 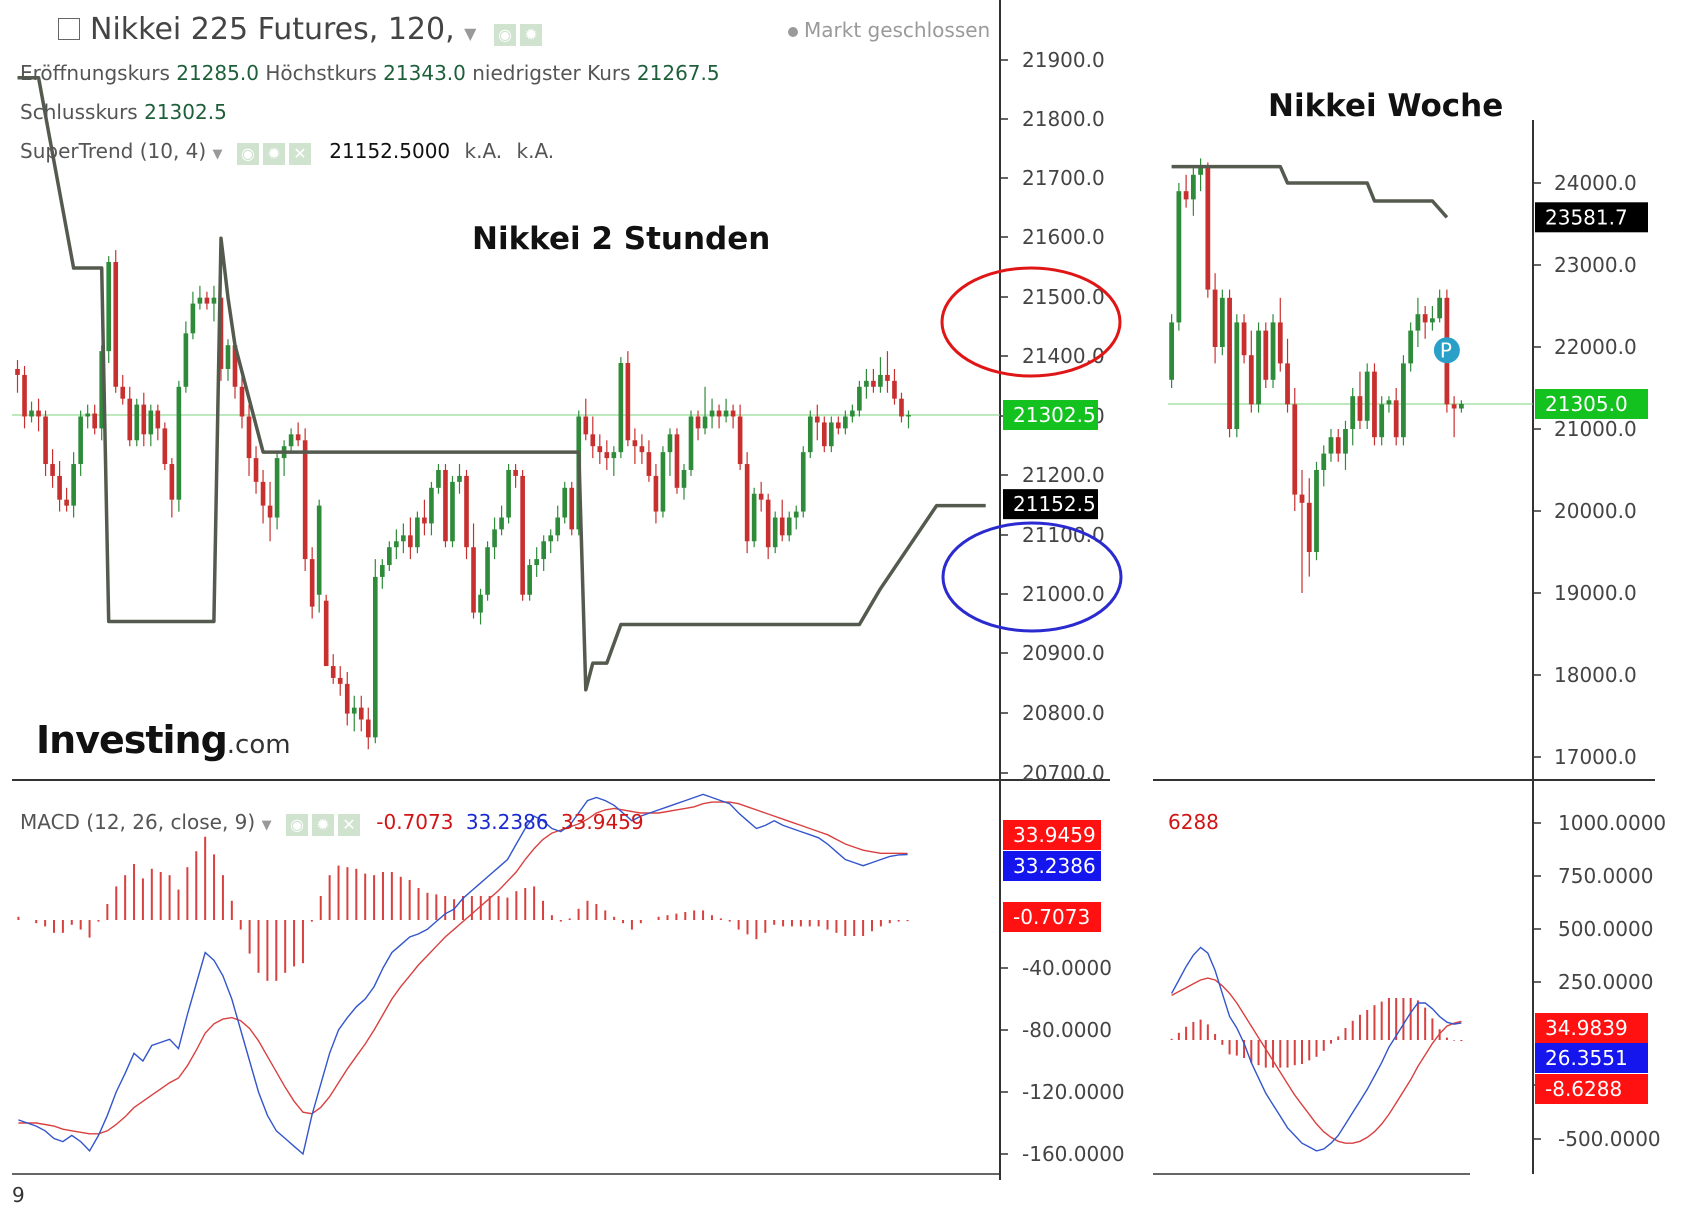 What do you see at coordinates (897, 30) in the screenshot?
I see `market-status-text: Markt geschlossen` at bounding box center [897, 30].